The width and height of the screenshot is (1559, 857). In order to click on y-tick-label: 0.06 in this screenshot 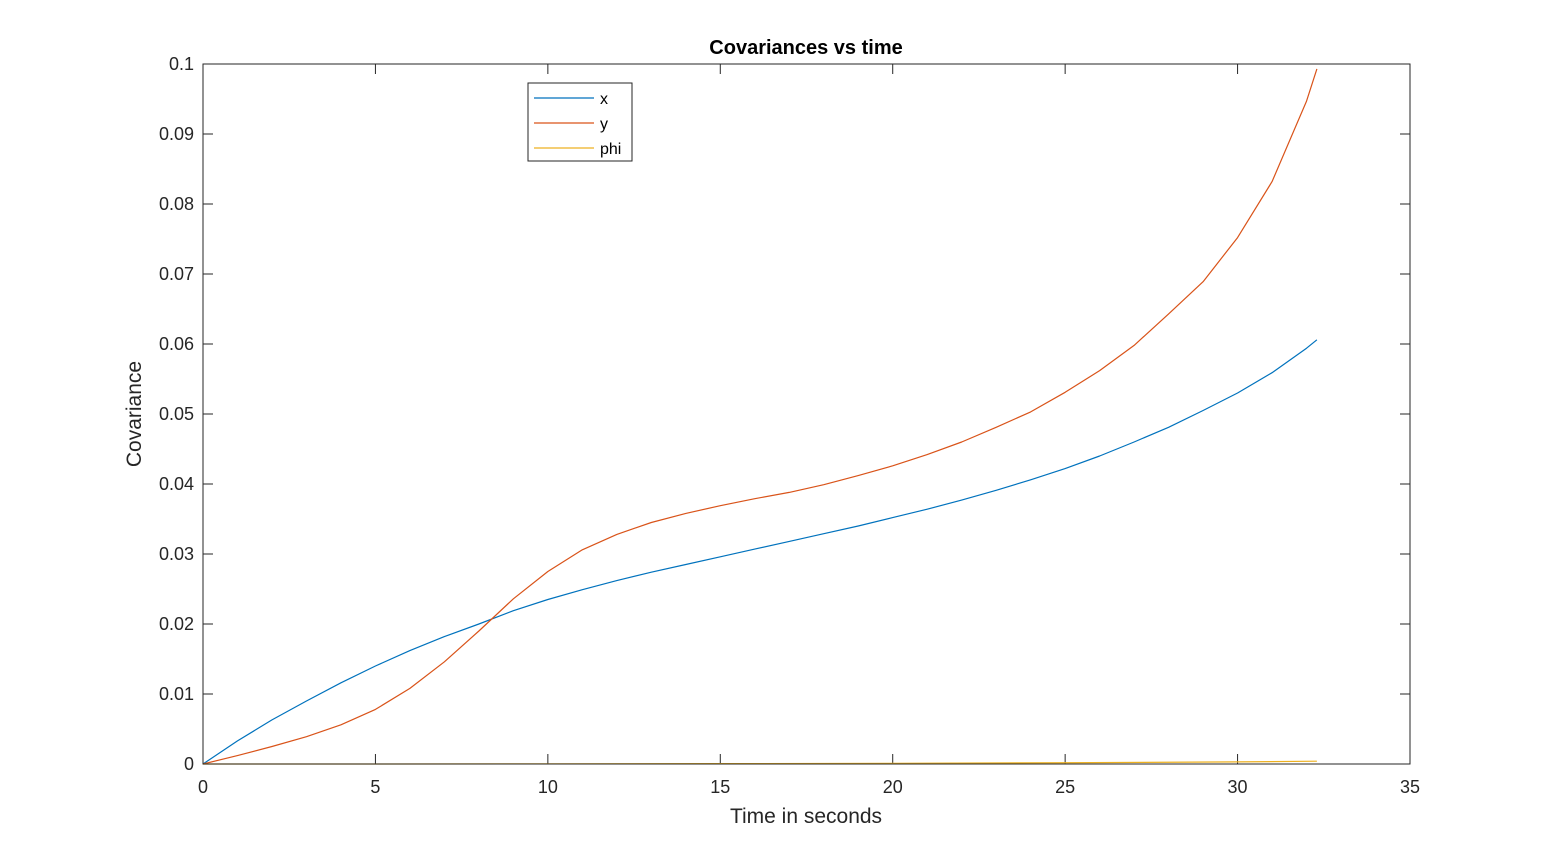, I will do `click(176, 344)`.